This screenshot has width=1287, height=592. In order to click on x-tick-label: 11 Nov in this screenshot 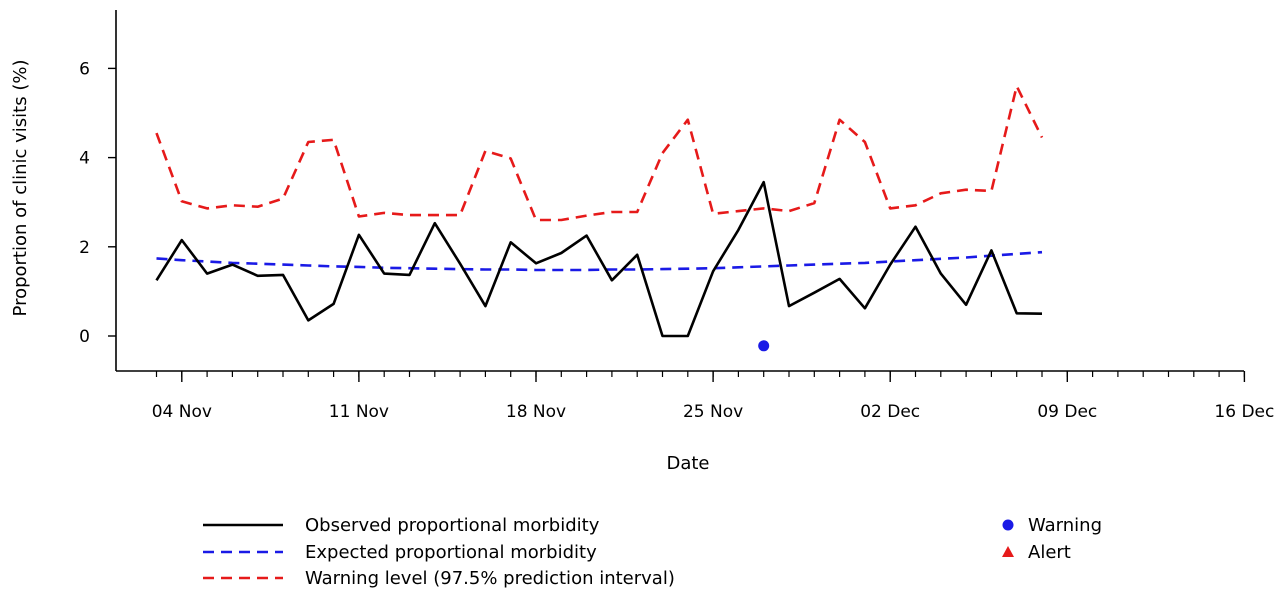, I will do `click(359, 412)`.